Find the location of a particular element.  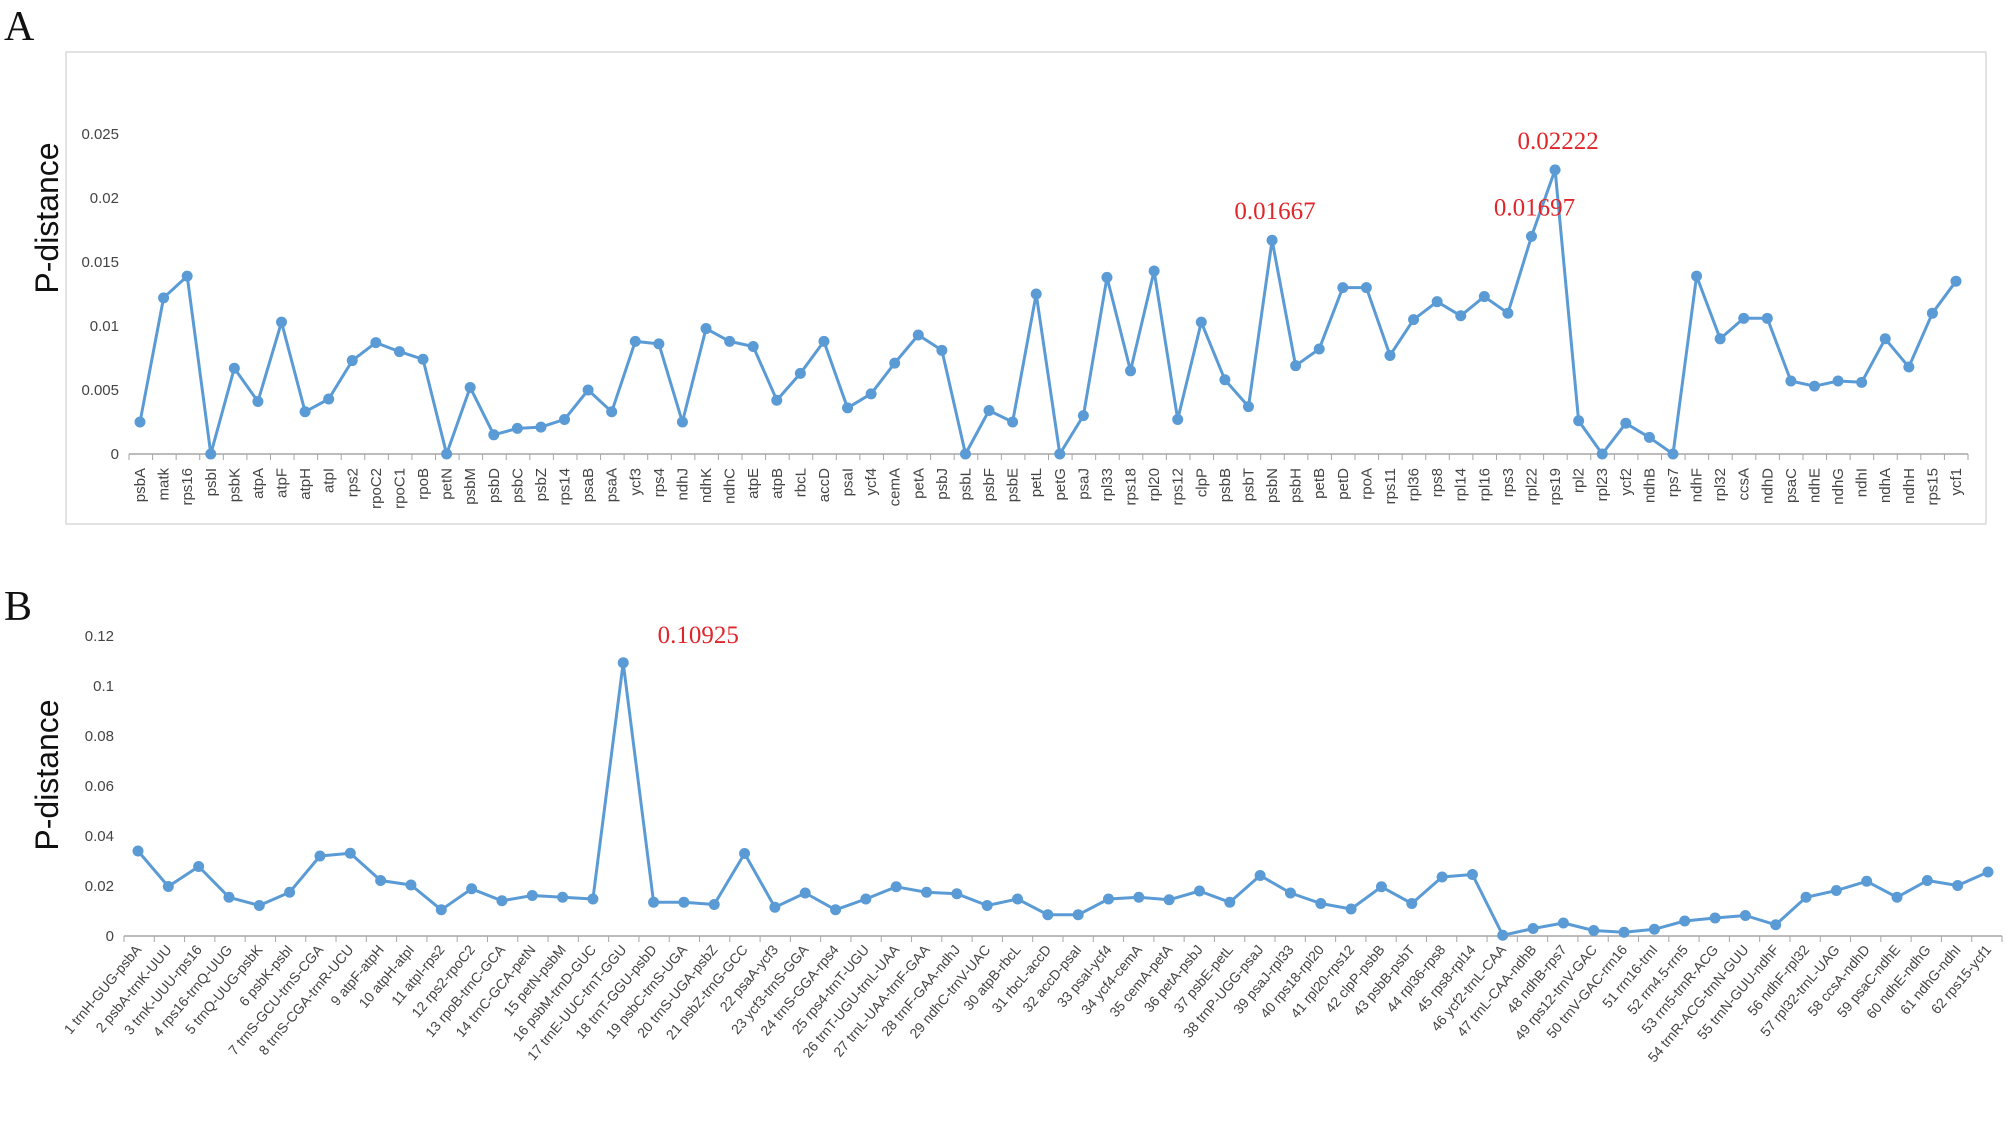

x-tick-label: psaC is located at coordinates (1791, 485).